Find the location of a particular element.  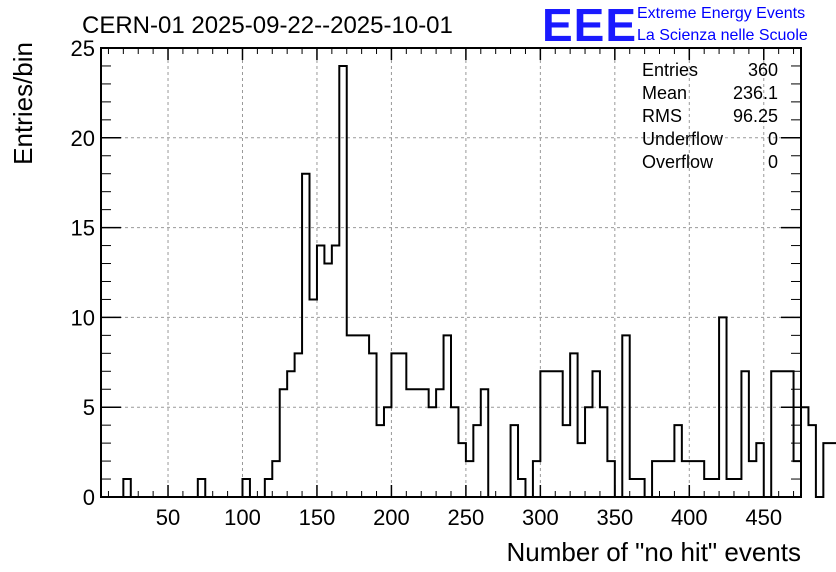

stats-label: Entries is located at coordinates (670, 70).